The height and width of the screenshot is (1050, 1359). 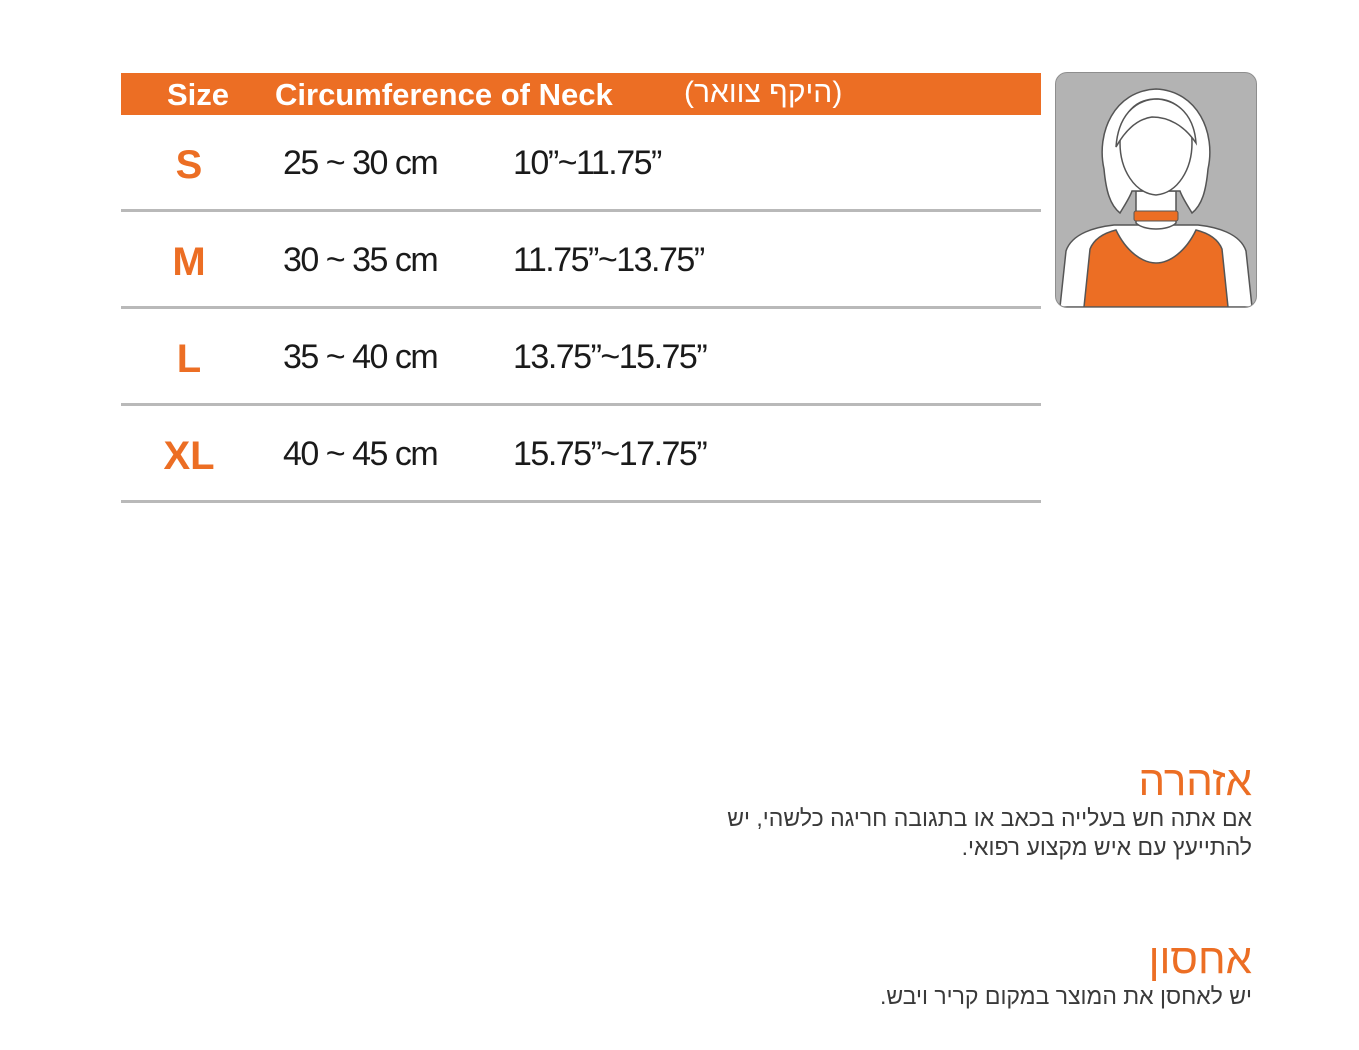 What do you see at coordinates (1195, 780) in the screenshot?
I see `warning-title: אזהרה` at bounding box center [1195, 780].